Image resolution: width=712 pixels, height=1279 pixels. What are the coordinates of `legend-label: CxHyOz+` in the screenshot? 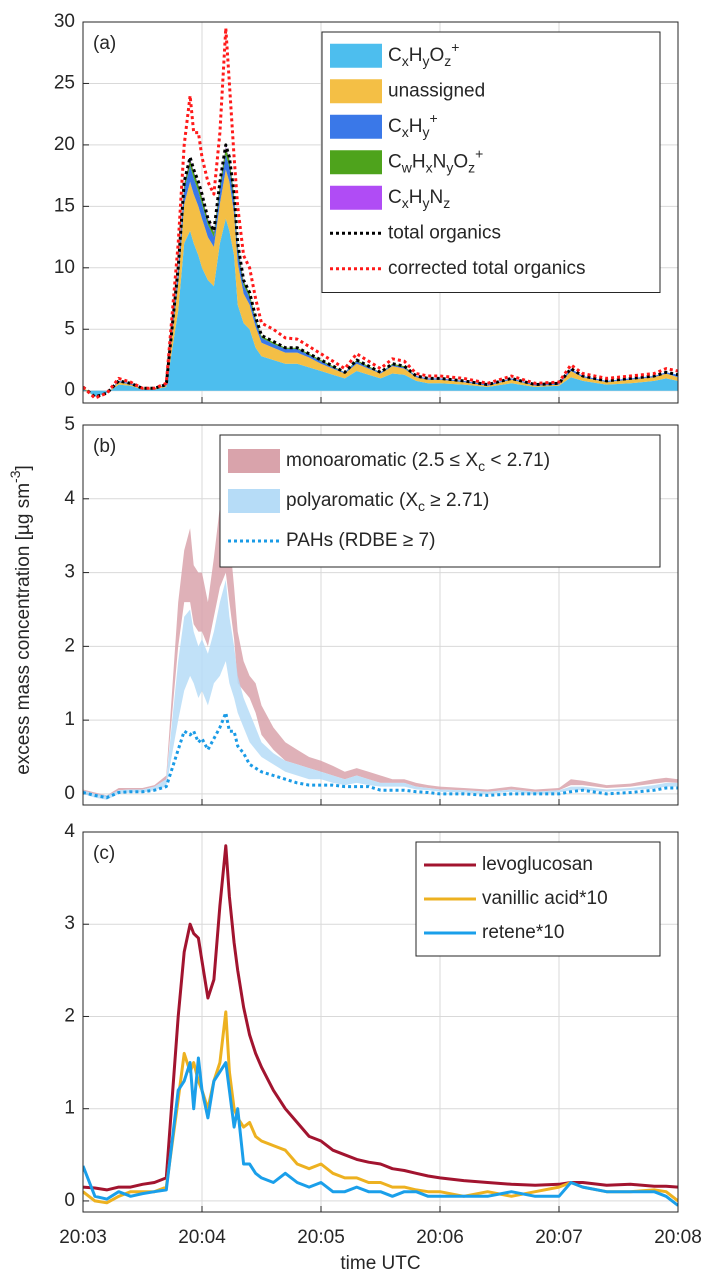 It's located at (423, 53).